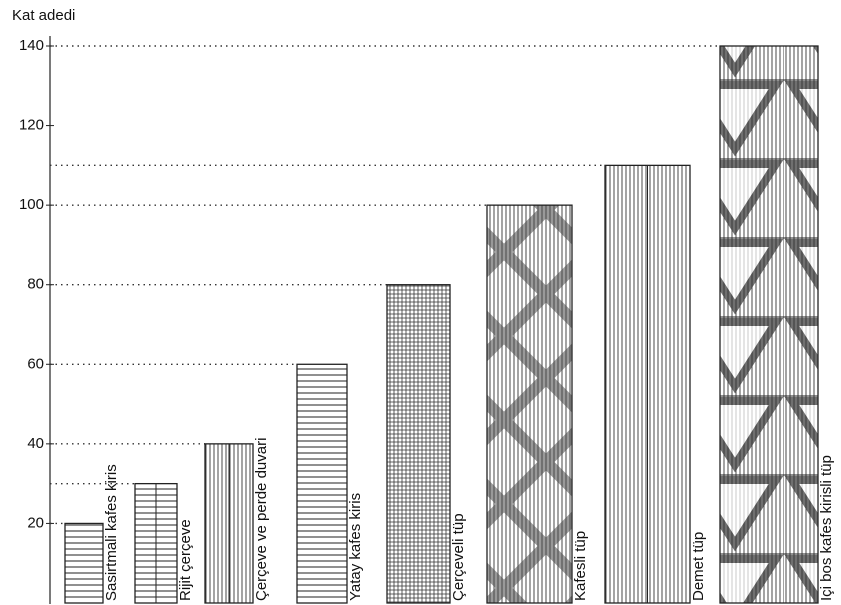  What do you see at coordinates (355, 547) in the screenshot?
I see `bar-label: Yatay kafes kiris` at bounding box center [355, 547].